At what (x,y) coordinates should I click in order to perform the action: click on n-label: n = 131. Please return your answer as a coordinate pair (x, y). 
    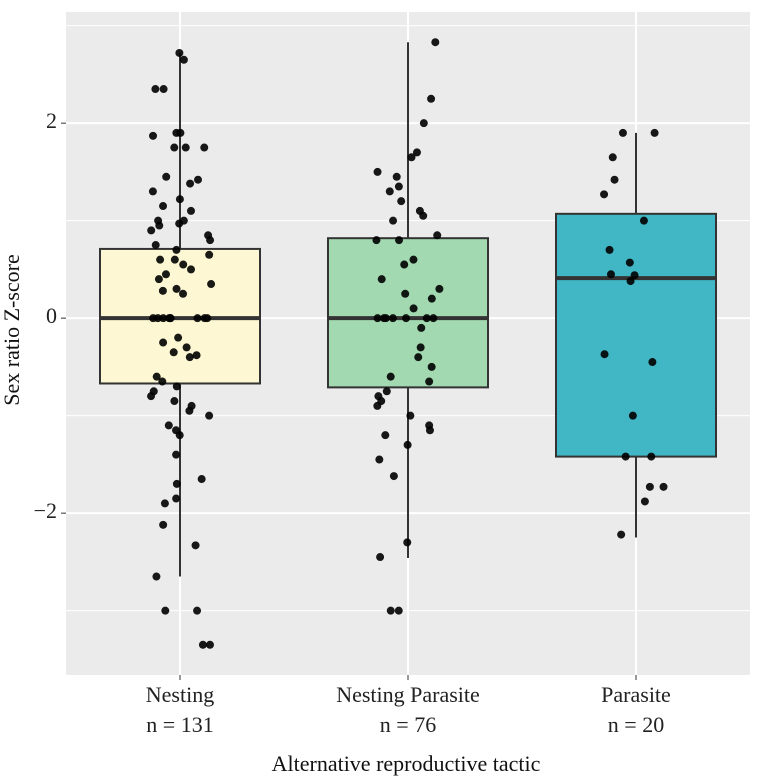
    Looking at the image, I should click on (179, 724).